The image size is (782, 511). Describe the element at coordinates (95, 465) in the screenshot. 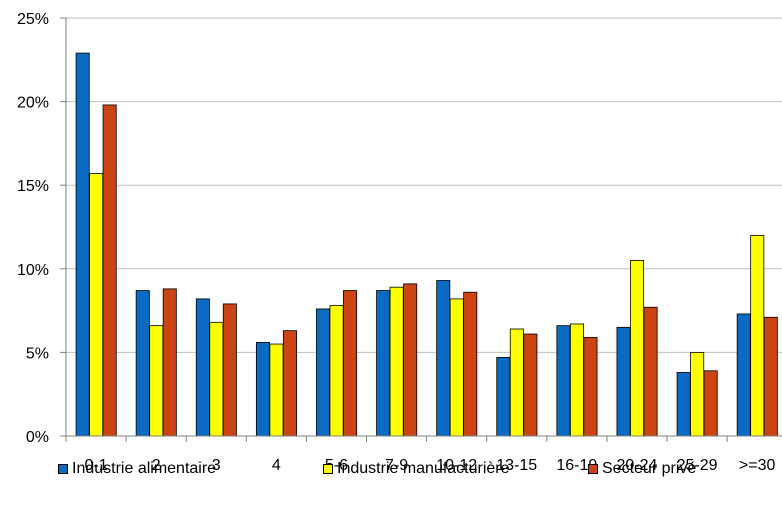

I see `x-tick-label: 0-1` at that location.